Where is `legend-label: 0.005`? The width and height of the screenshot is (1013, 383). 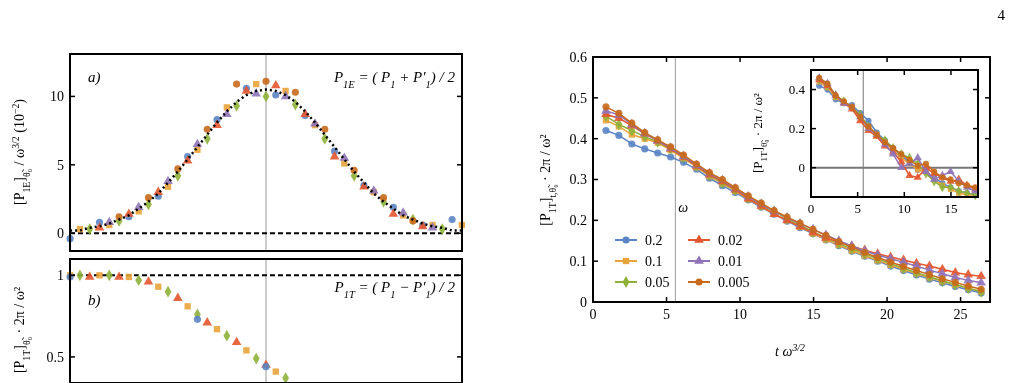 legend-label: 0.005 is located at coordinates (734, 282).